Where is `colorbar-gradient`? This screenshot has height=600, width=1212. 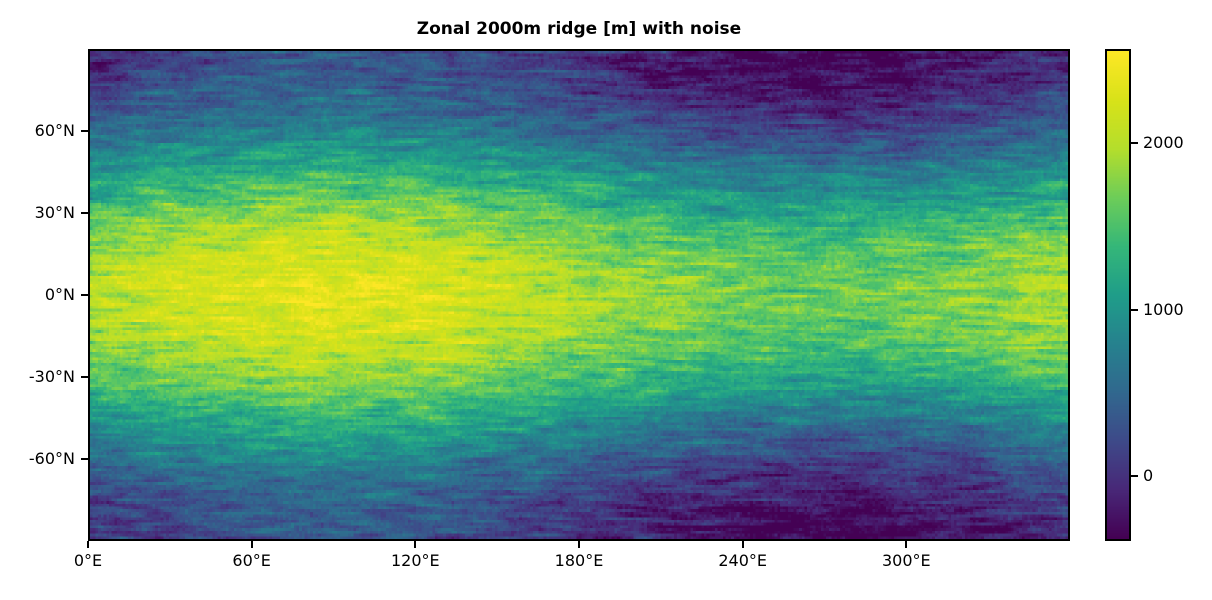
colorbar-gradient is located at coordinates (1118, 295).